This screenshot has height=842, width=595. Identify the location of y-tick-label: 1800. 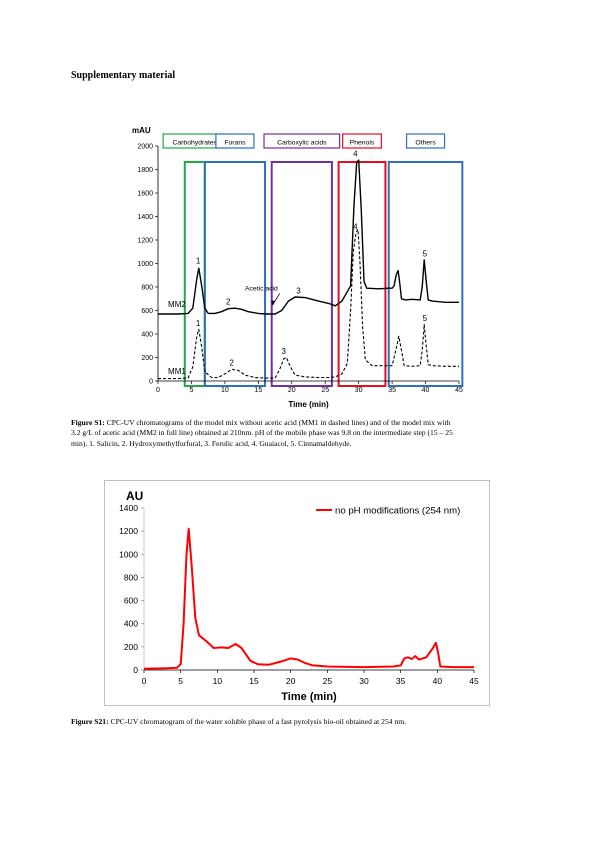
(145, 170).